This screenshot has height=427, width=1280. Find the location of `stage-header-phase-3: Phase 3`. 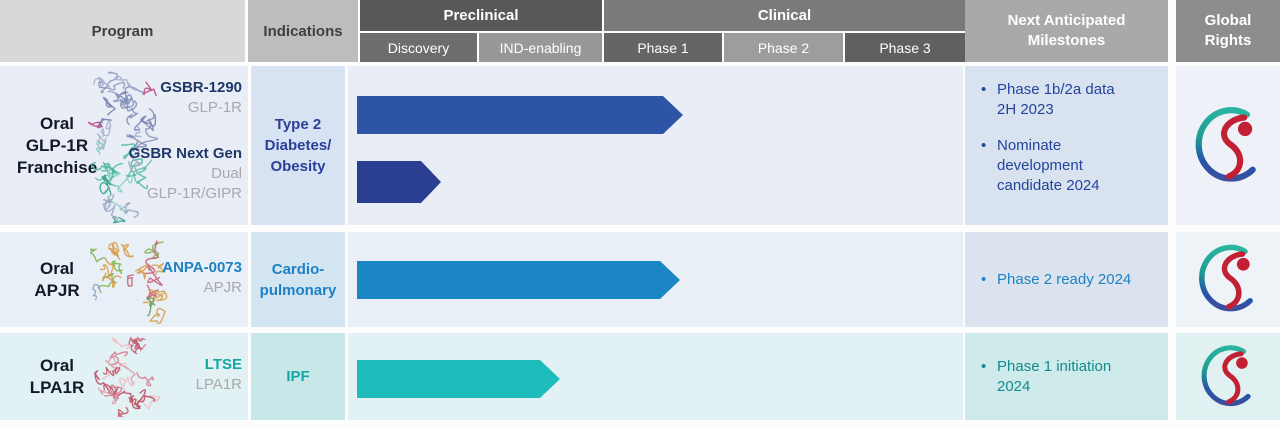

stage-header-phase-3: Phase 3 is located at coordinates (905, 47).